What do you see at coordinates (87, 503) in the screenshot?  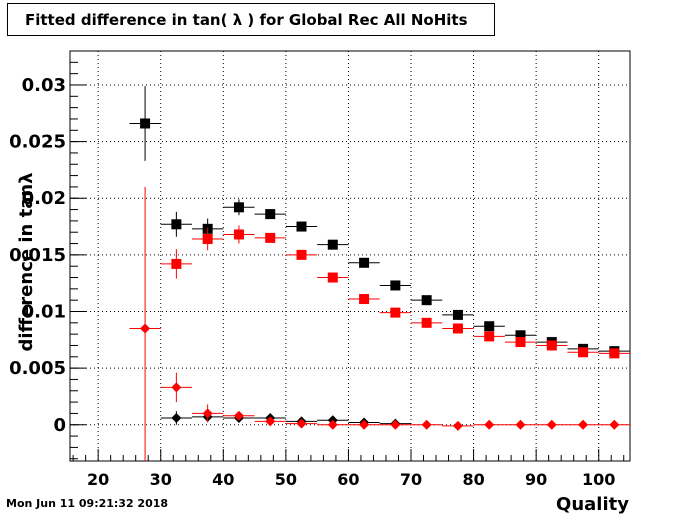 I see `timestamp: Mon Jun 11 09:21:32 2018` at bounding box center [87, 503].